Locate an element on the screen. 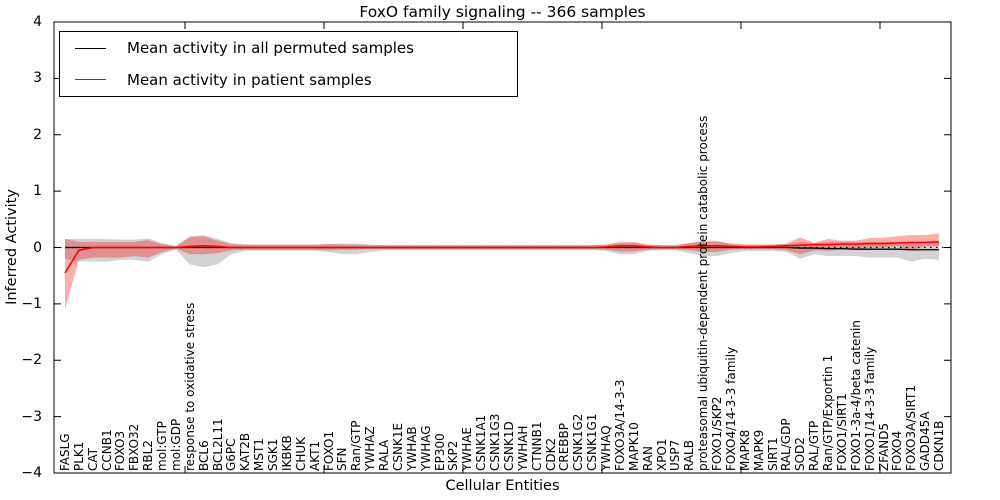 The image size is (1000, 500). y-tick-label: 2 is located at coordinates (37, 134).